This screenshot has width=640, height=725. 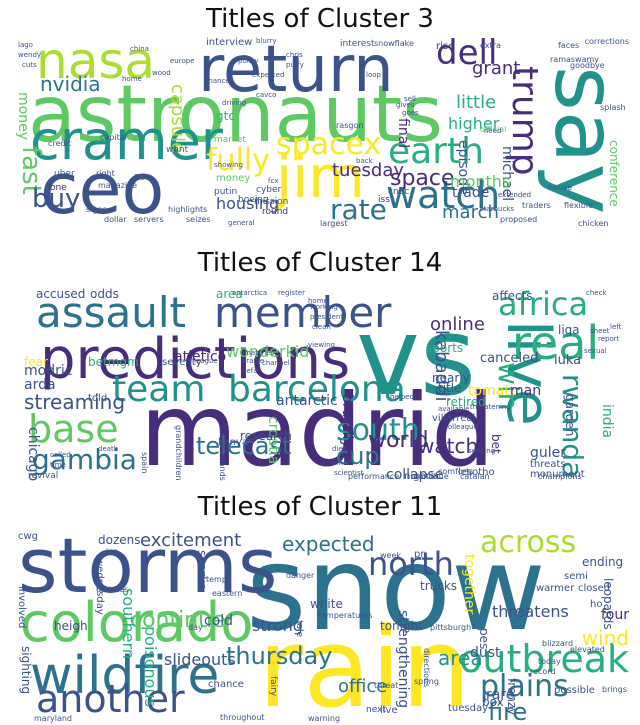 I want to click on word-wendy: wendy, so click(x=30, y=55).